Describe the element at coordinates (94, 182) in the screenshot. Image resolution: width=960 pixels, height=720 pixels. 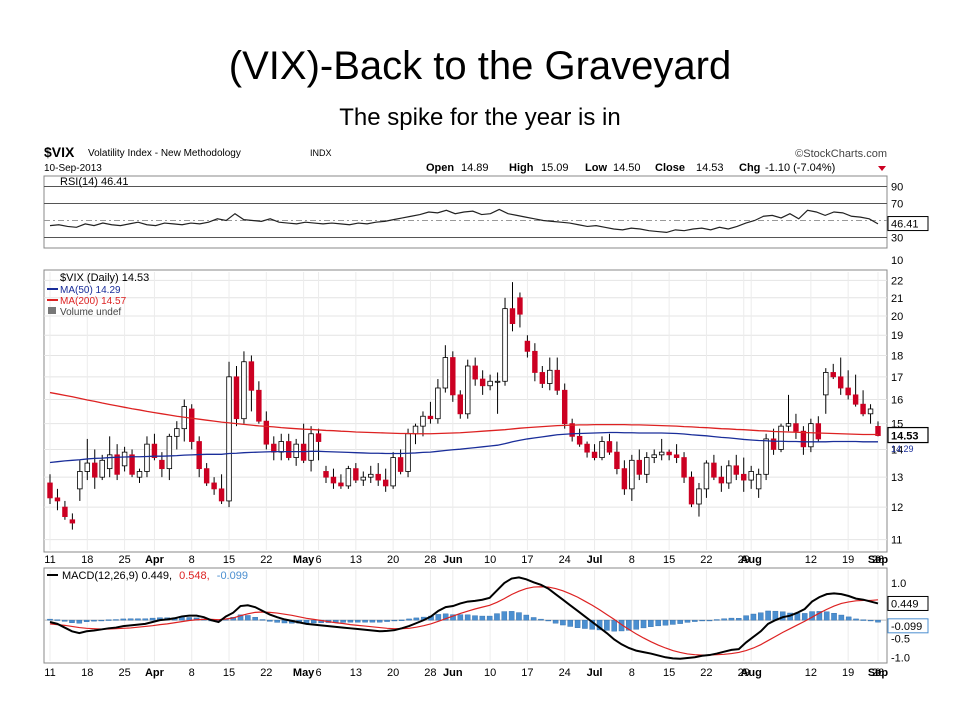
I see `rsi-legend: RSI(14) 46.41` at that location.